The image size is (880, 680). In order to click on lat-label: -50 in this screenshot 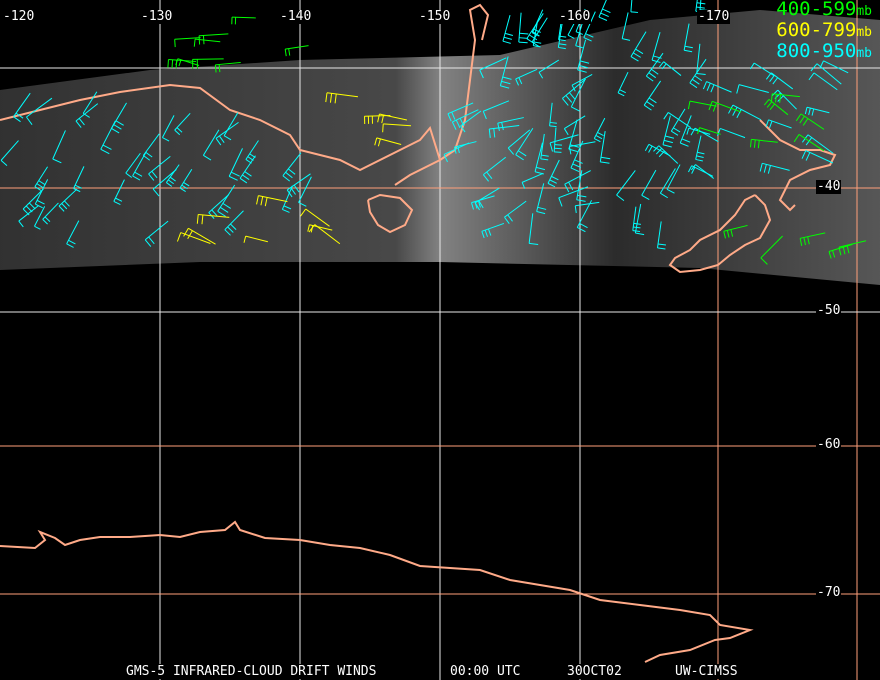, I will do `click(829, 310)`.